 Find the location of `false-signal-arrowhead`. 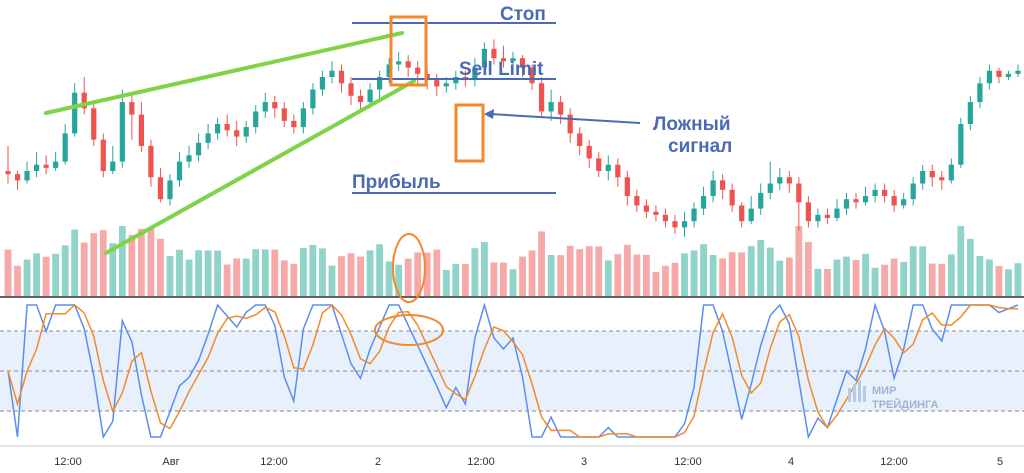

false-signal-arrowhead is located at coordinates (489, 114).